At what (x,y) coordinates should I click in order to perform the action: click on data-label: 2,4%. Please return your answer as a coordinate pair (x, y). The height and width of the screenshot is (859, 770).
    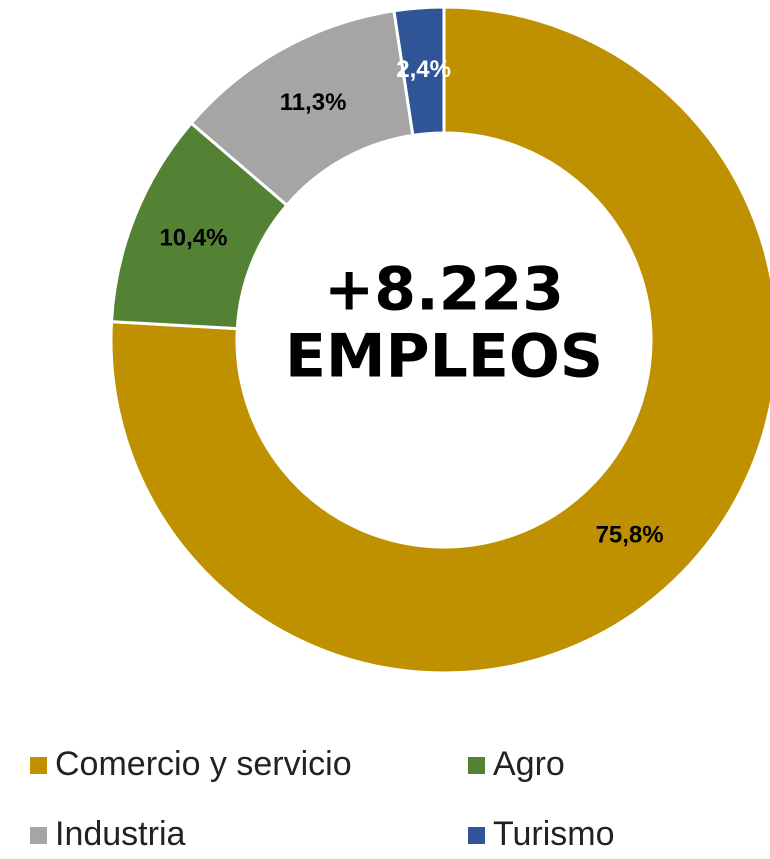
    Looking at the image, I should click on (423, 69).